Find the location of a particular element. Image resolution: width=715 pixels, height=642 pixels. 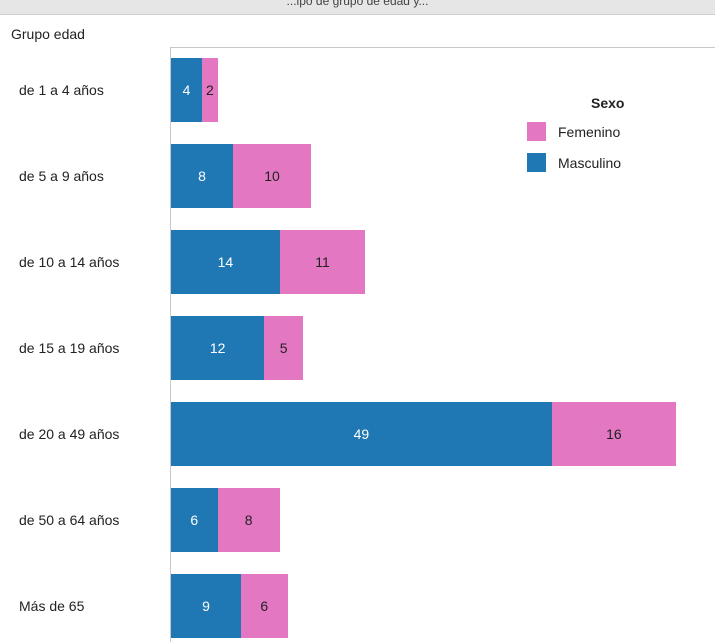

category-label: de 1 a 4 años is located at coordinates (61, 90).